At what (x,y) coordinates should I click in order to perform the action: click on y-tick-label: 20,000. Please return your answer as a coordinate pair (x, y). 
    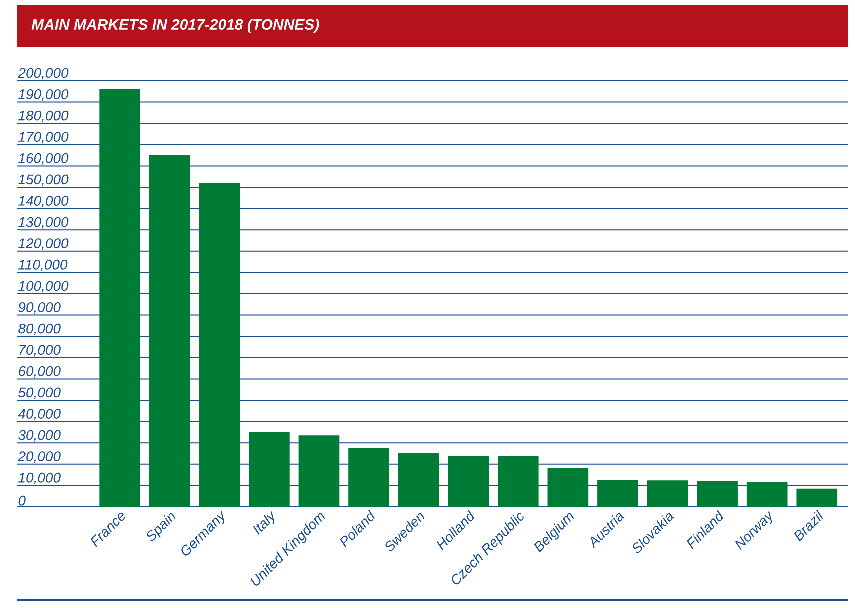
    Looking at the image, I should click on (39, 458).